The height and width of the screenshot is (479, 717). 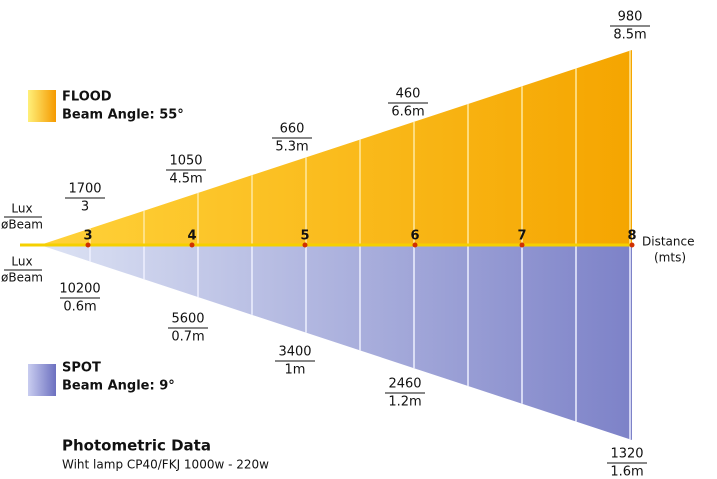 I want to click on tick-label: 7, so click(x=521, y=236).